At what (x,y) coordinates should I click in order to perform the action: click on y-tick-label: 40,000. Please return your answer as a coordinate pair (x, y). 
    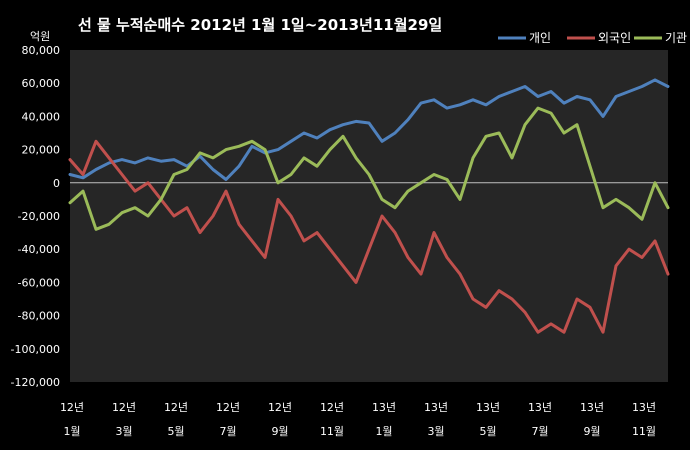
    Looking at the image, I should click on (41, 116).